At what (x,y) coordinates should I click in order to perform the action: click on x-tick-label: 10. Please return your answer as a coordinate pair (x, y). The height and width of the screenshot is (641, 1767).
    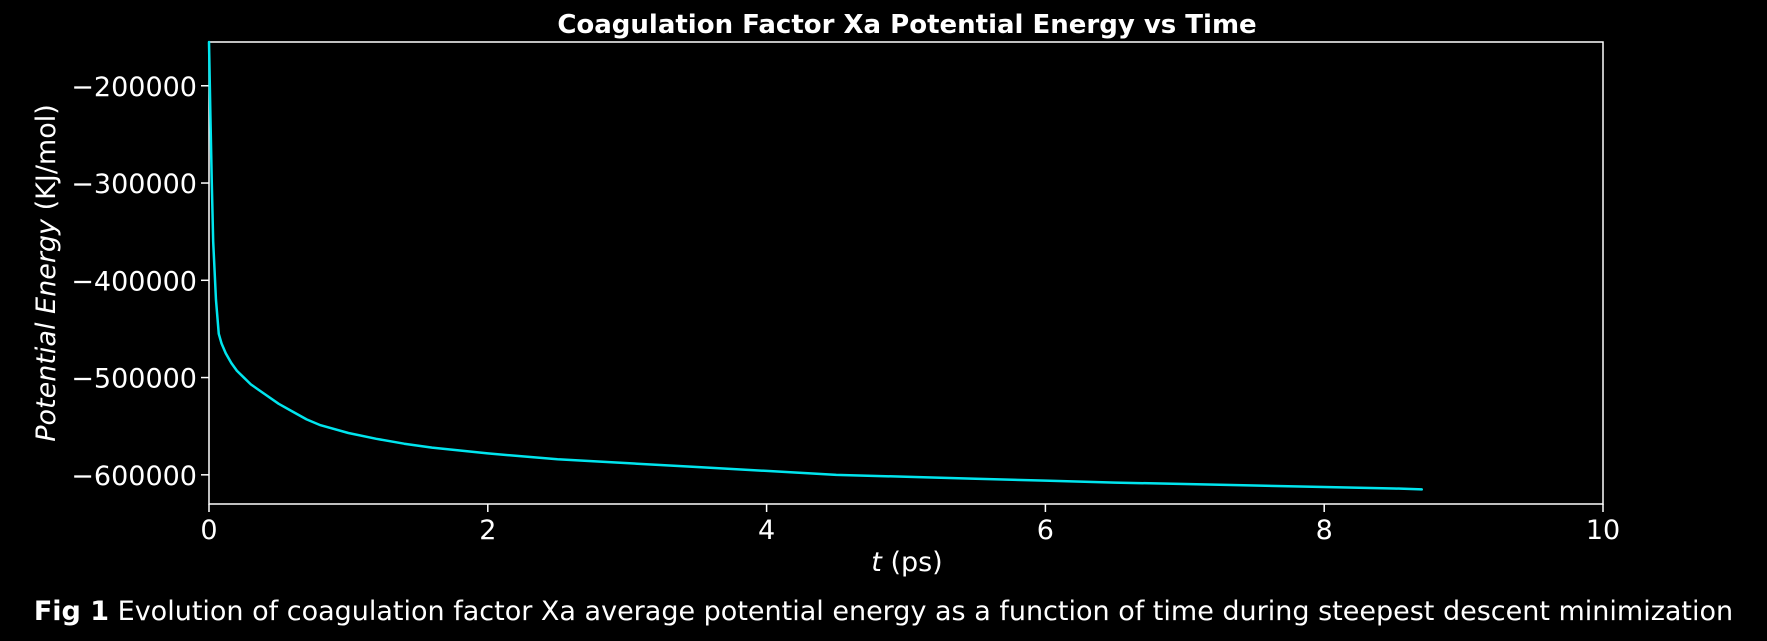
    Looking at the image, I should click on (1603, 530).